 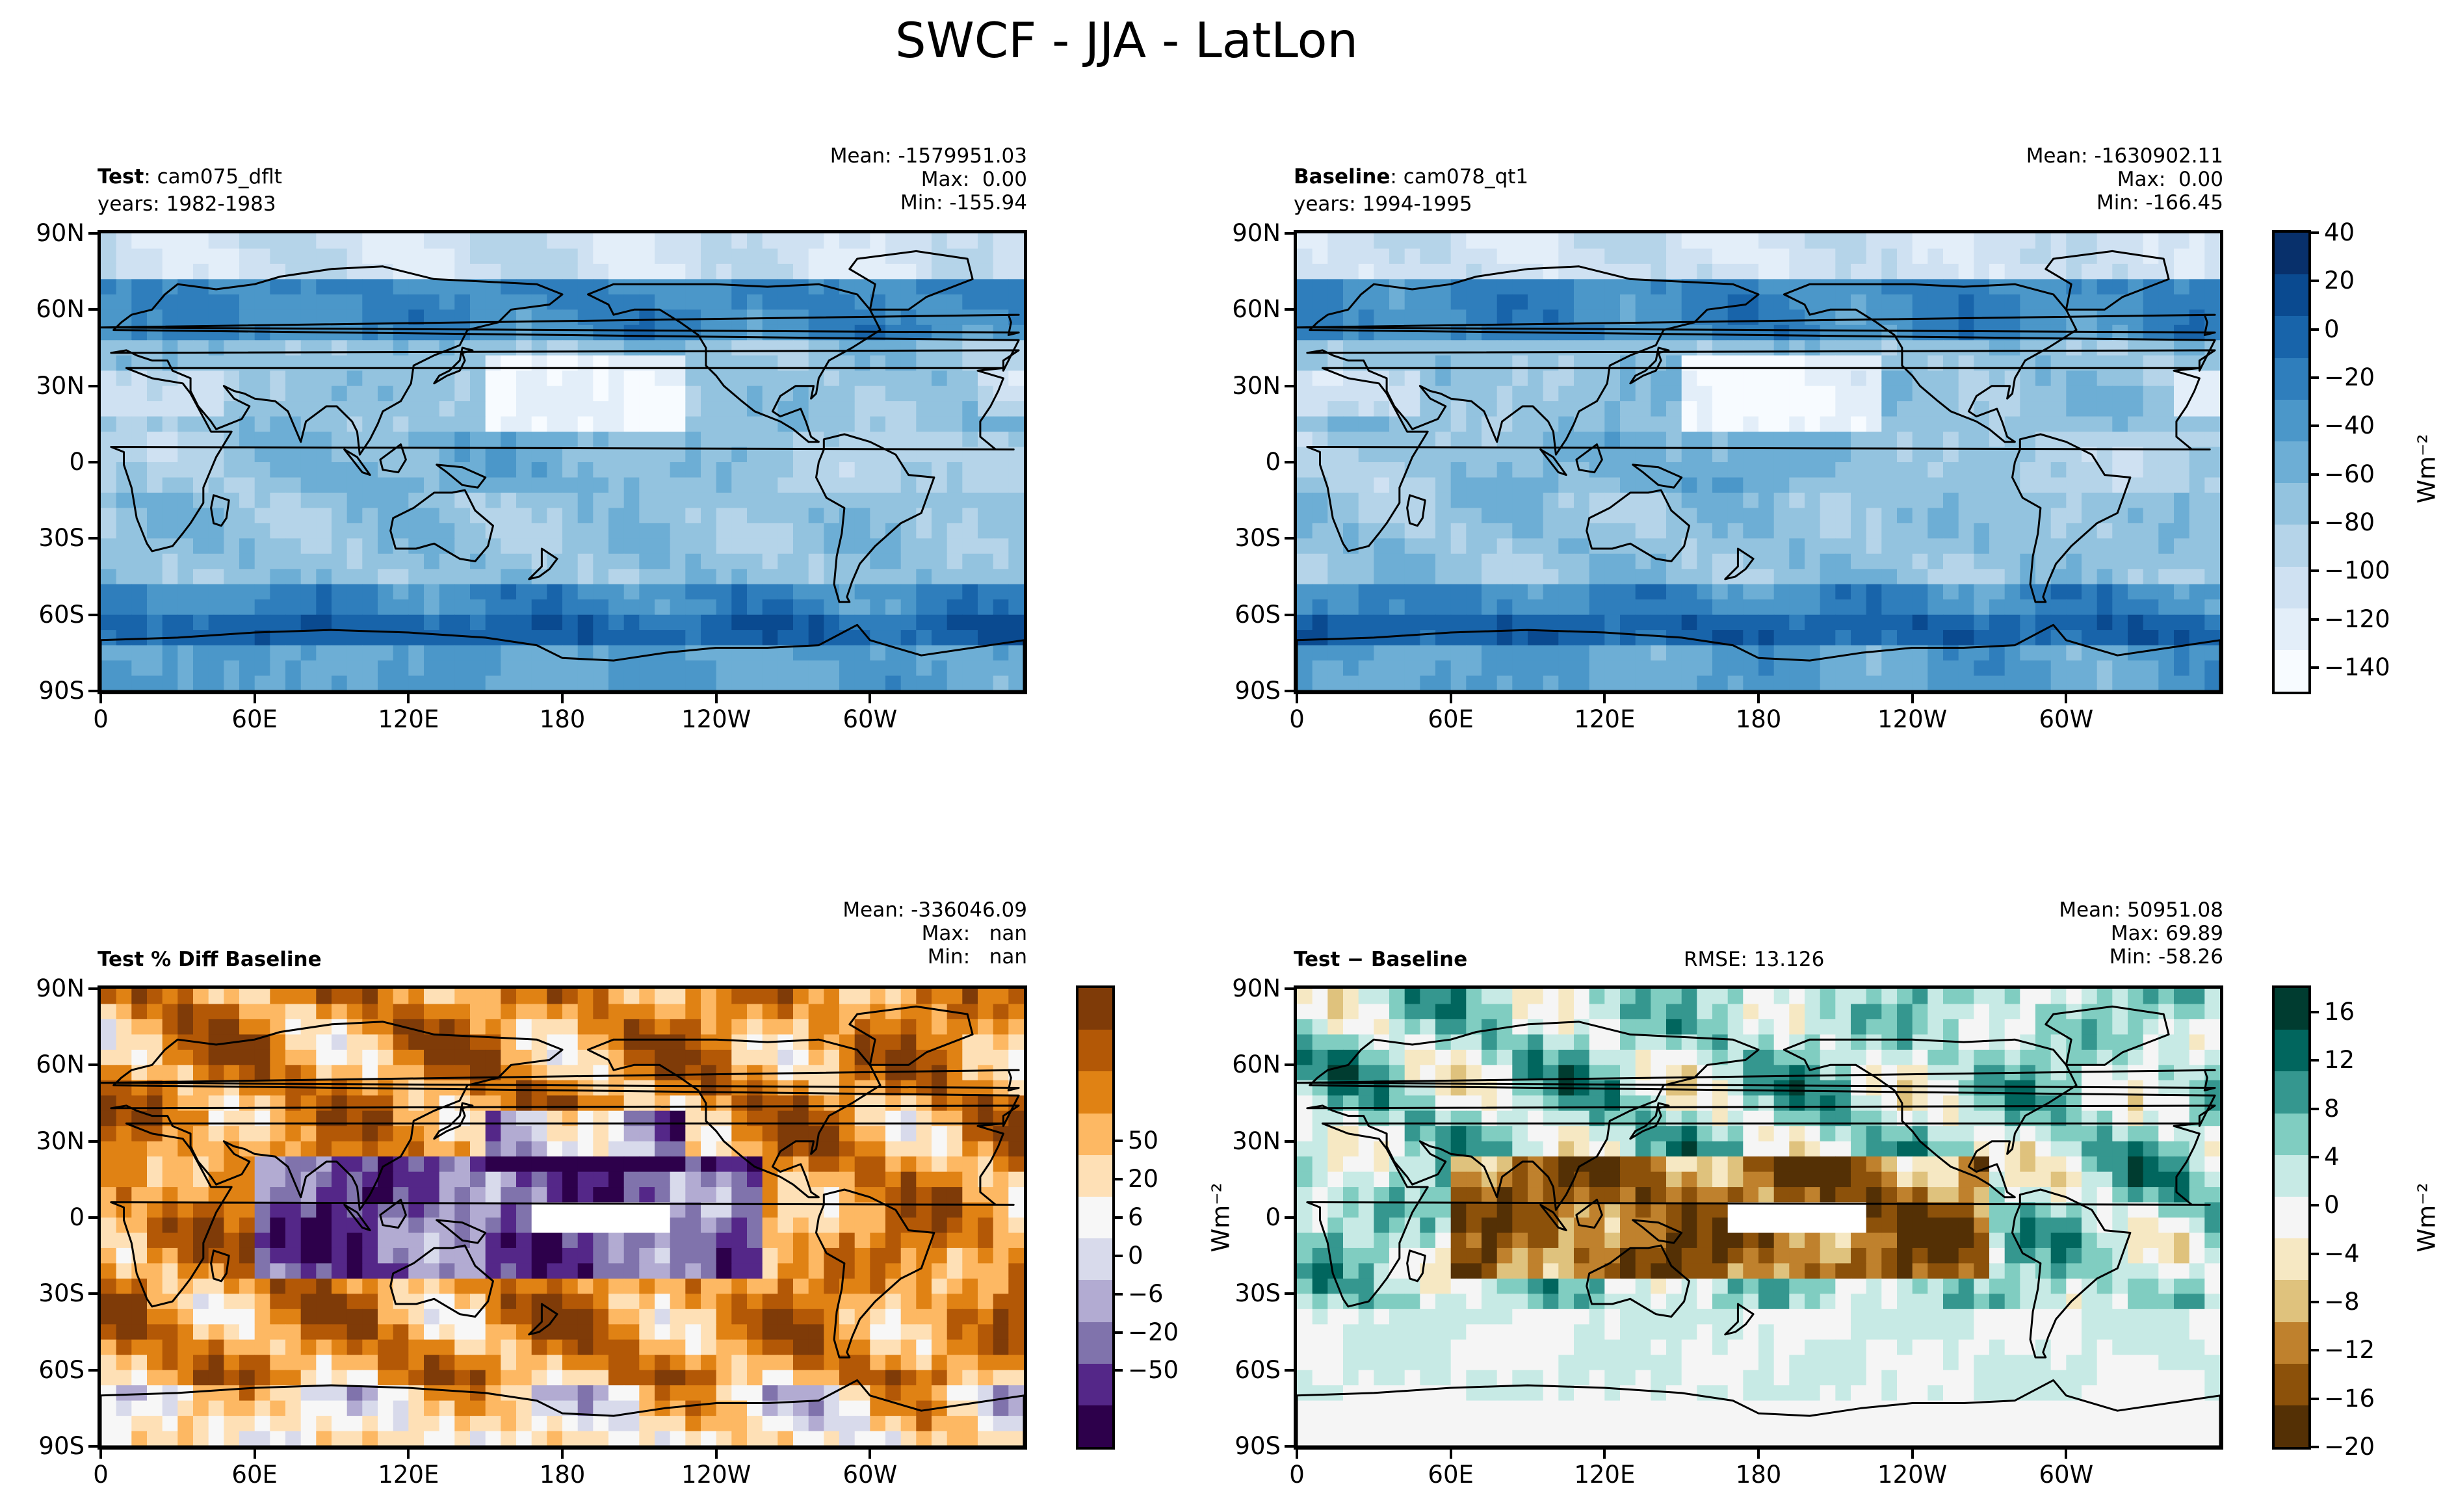 What do you see at coordinates (93, 309) in the screenshot?
I see `y-tick-mark` at bounding box center [93, 309].